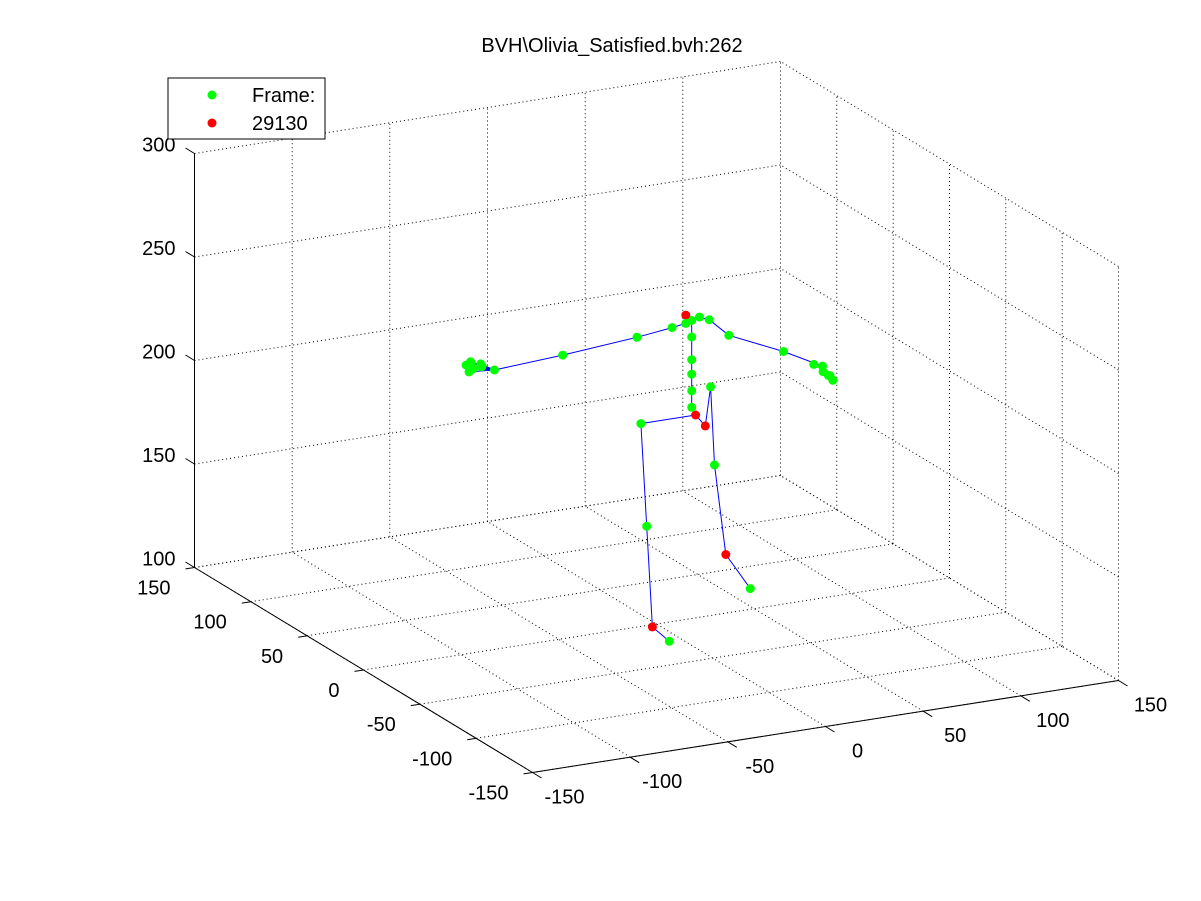  Describe the element at coordinates (272, 657) in the screenshot. I see `y-tick-label: 50` at that location.